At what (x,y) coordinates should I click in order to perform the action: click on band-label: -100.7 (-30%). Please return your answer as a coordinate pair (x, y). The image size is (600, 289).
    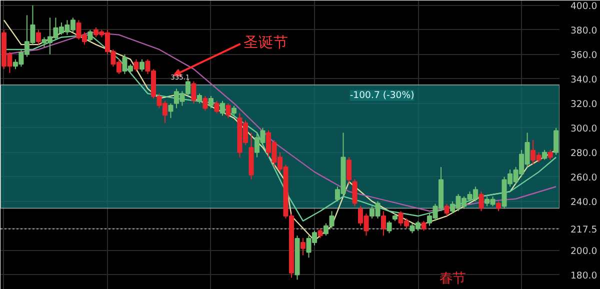
    Looking at the image, I should click on (382, 95).